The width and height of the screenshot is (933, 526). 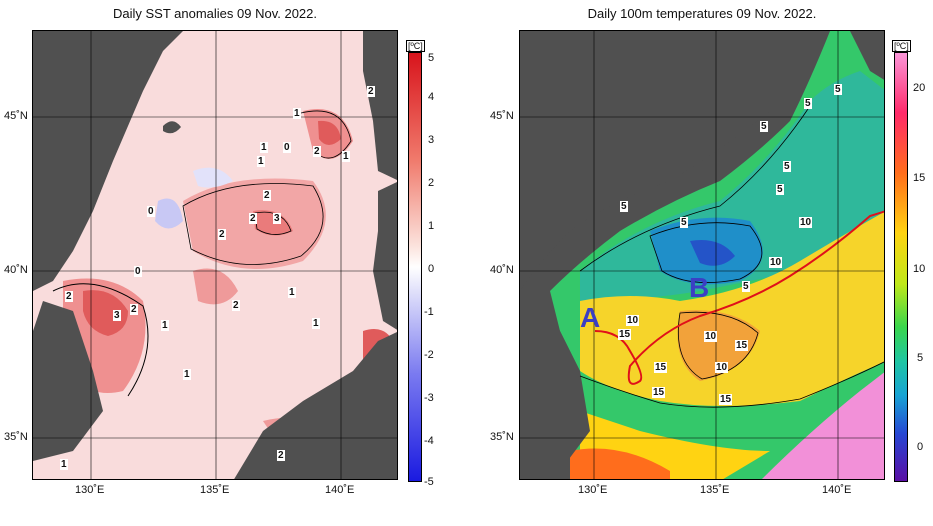 I want to click on section-label-a: A, so click(x=590, y=317).